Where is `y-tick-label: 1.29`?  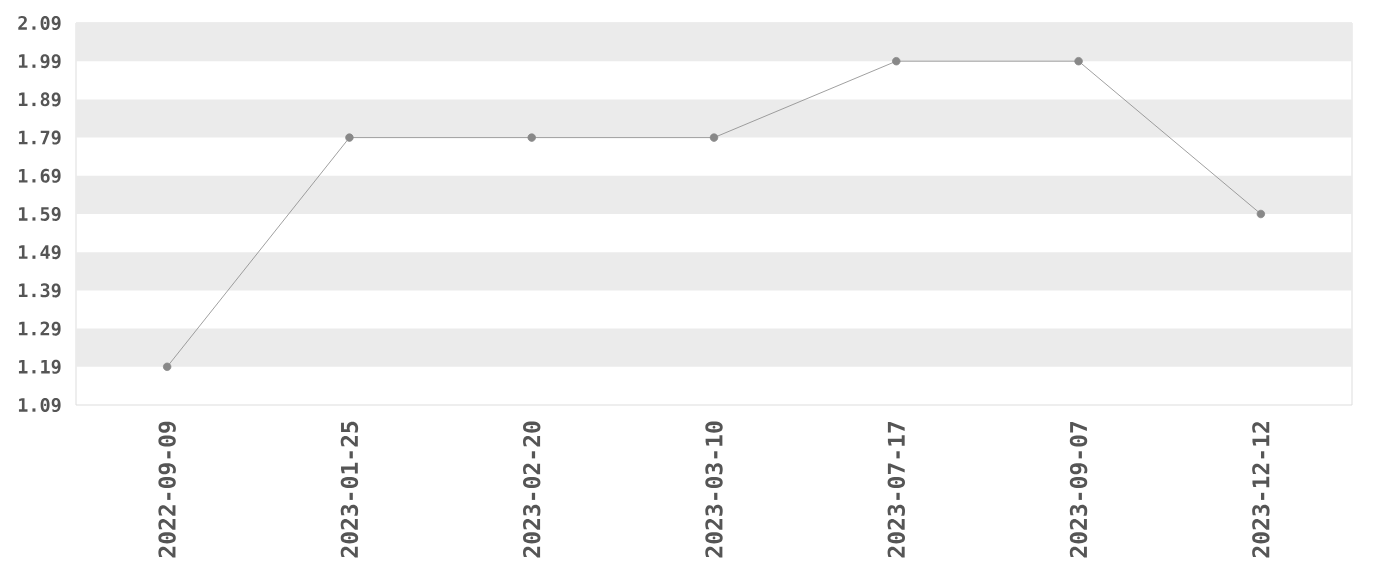
y-tick-label: 1.29 is located at coordinates (39, 328).